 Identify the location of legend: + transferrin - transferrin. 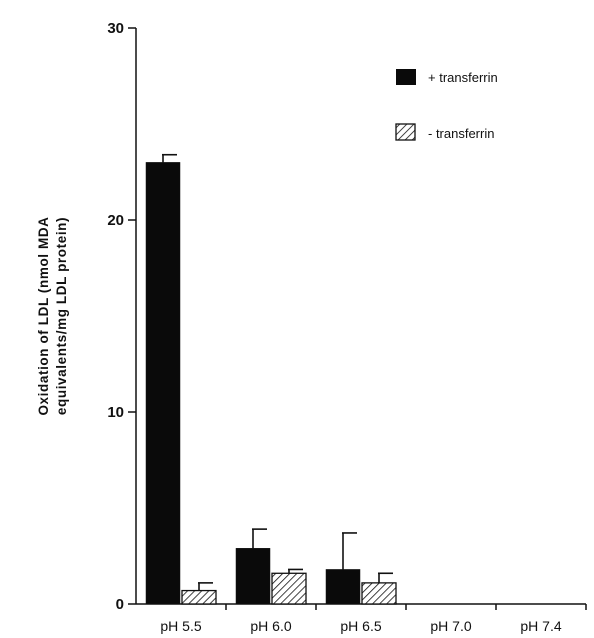
(446, 105).